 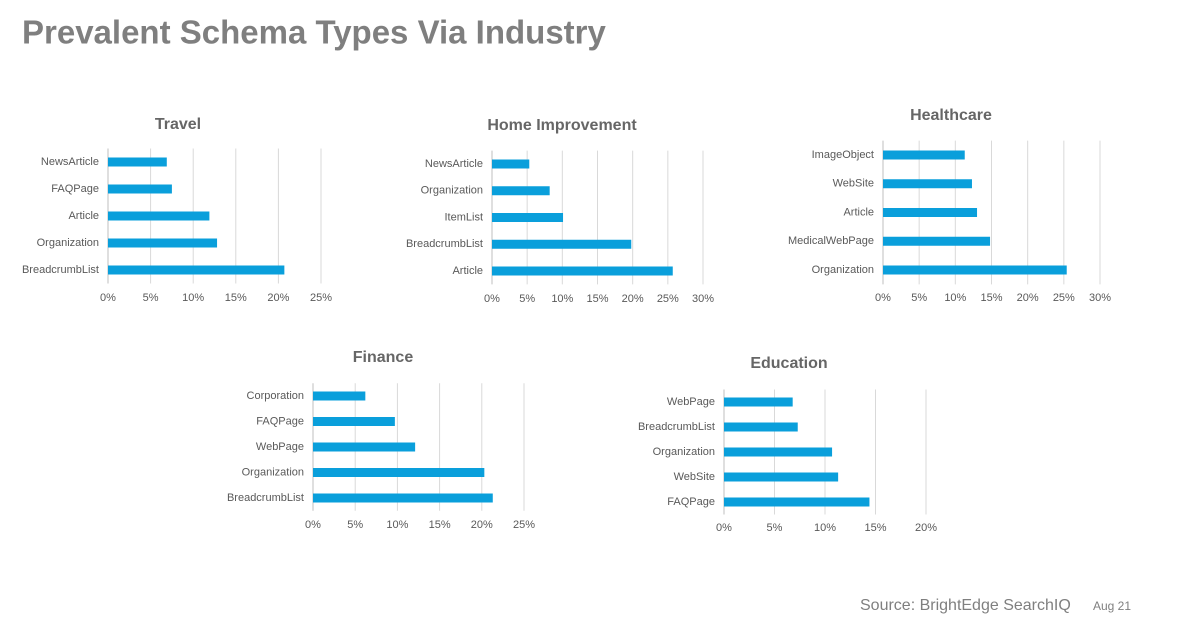 What do you see at coordinates (178, 124) in the screenshot?
I see `chart-title: Travel` at bounding box center [178, 124].